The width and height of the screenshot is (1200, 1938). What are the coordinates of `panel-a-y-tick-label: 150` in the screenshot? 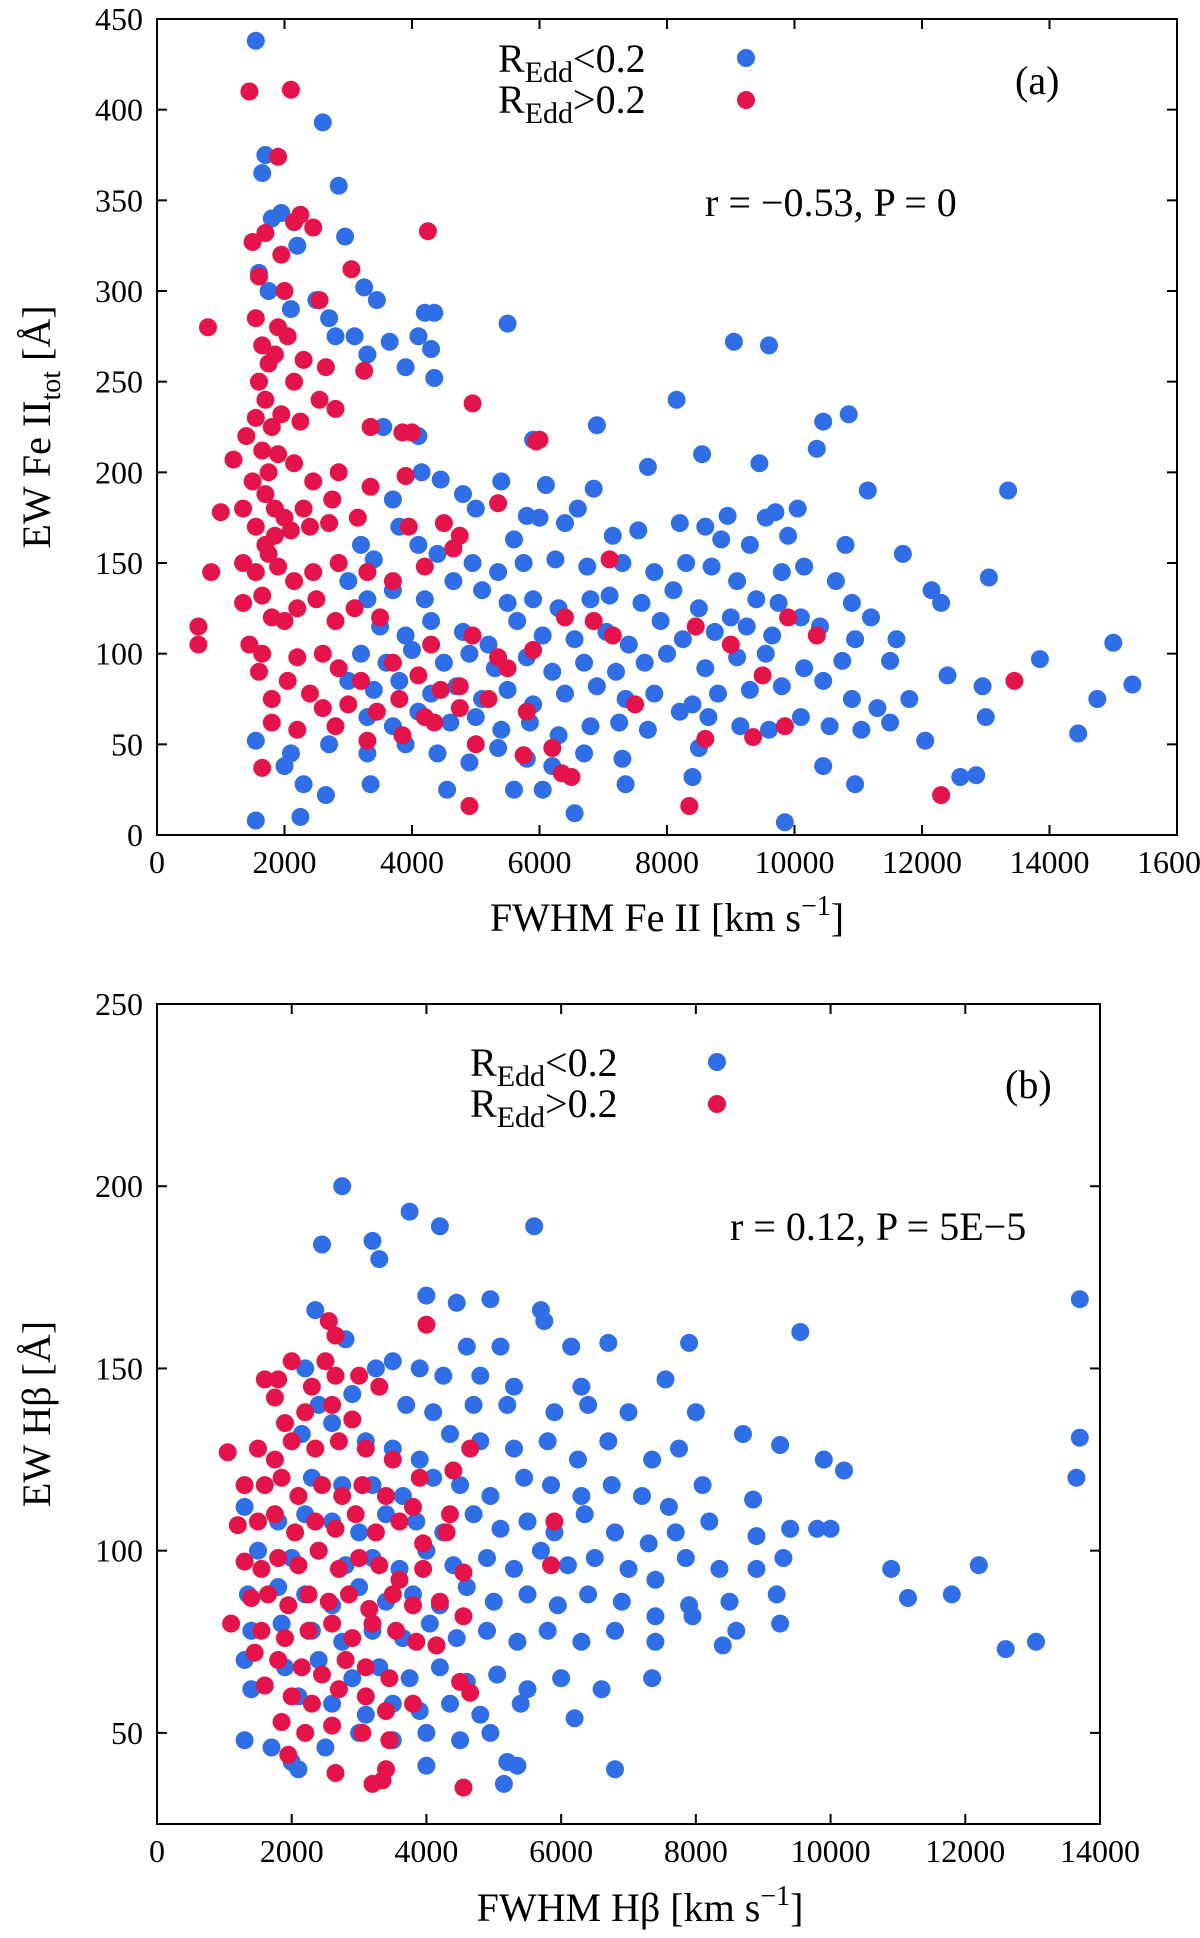 It's located at (119, 563).